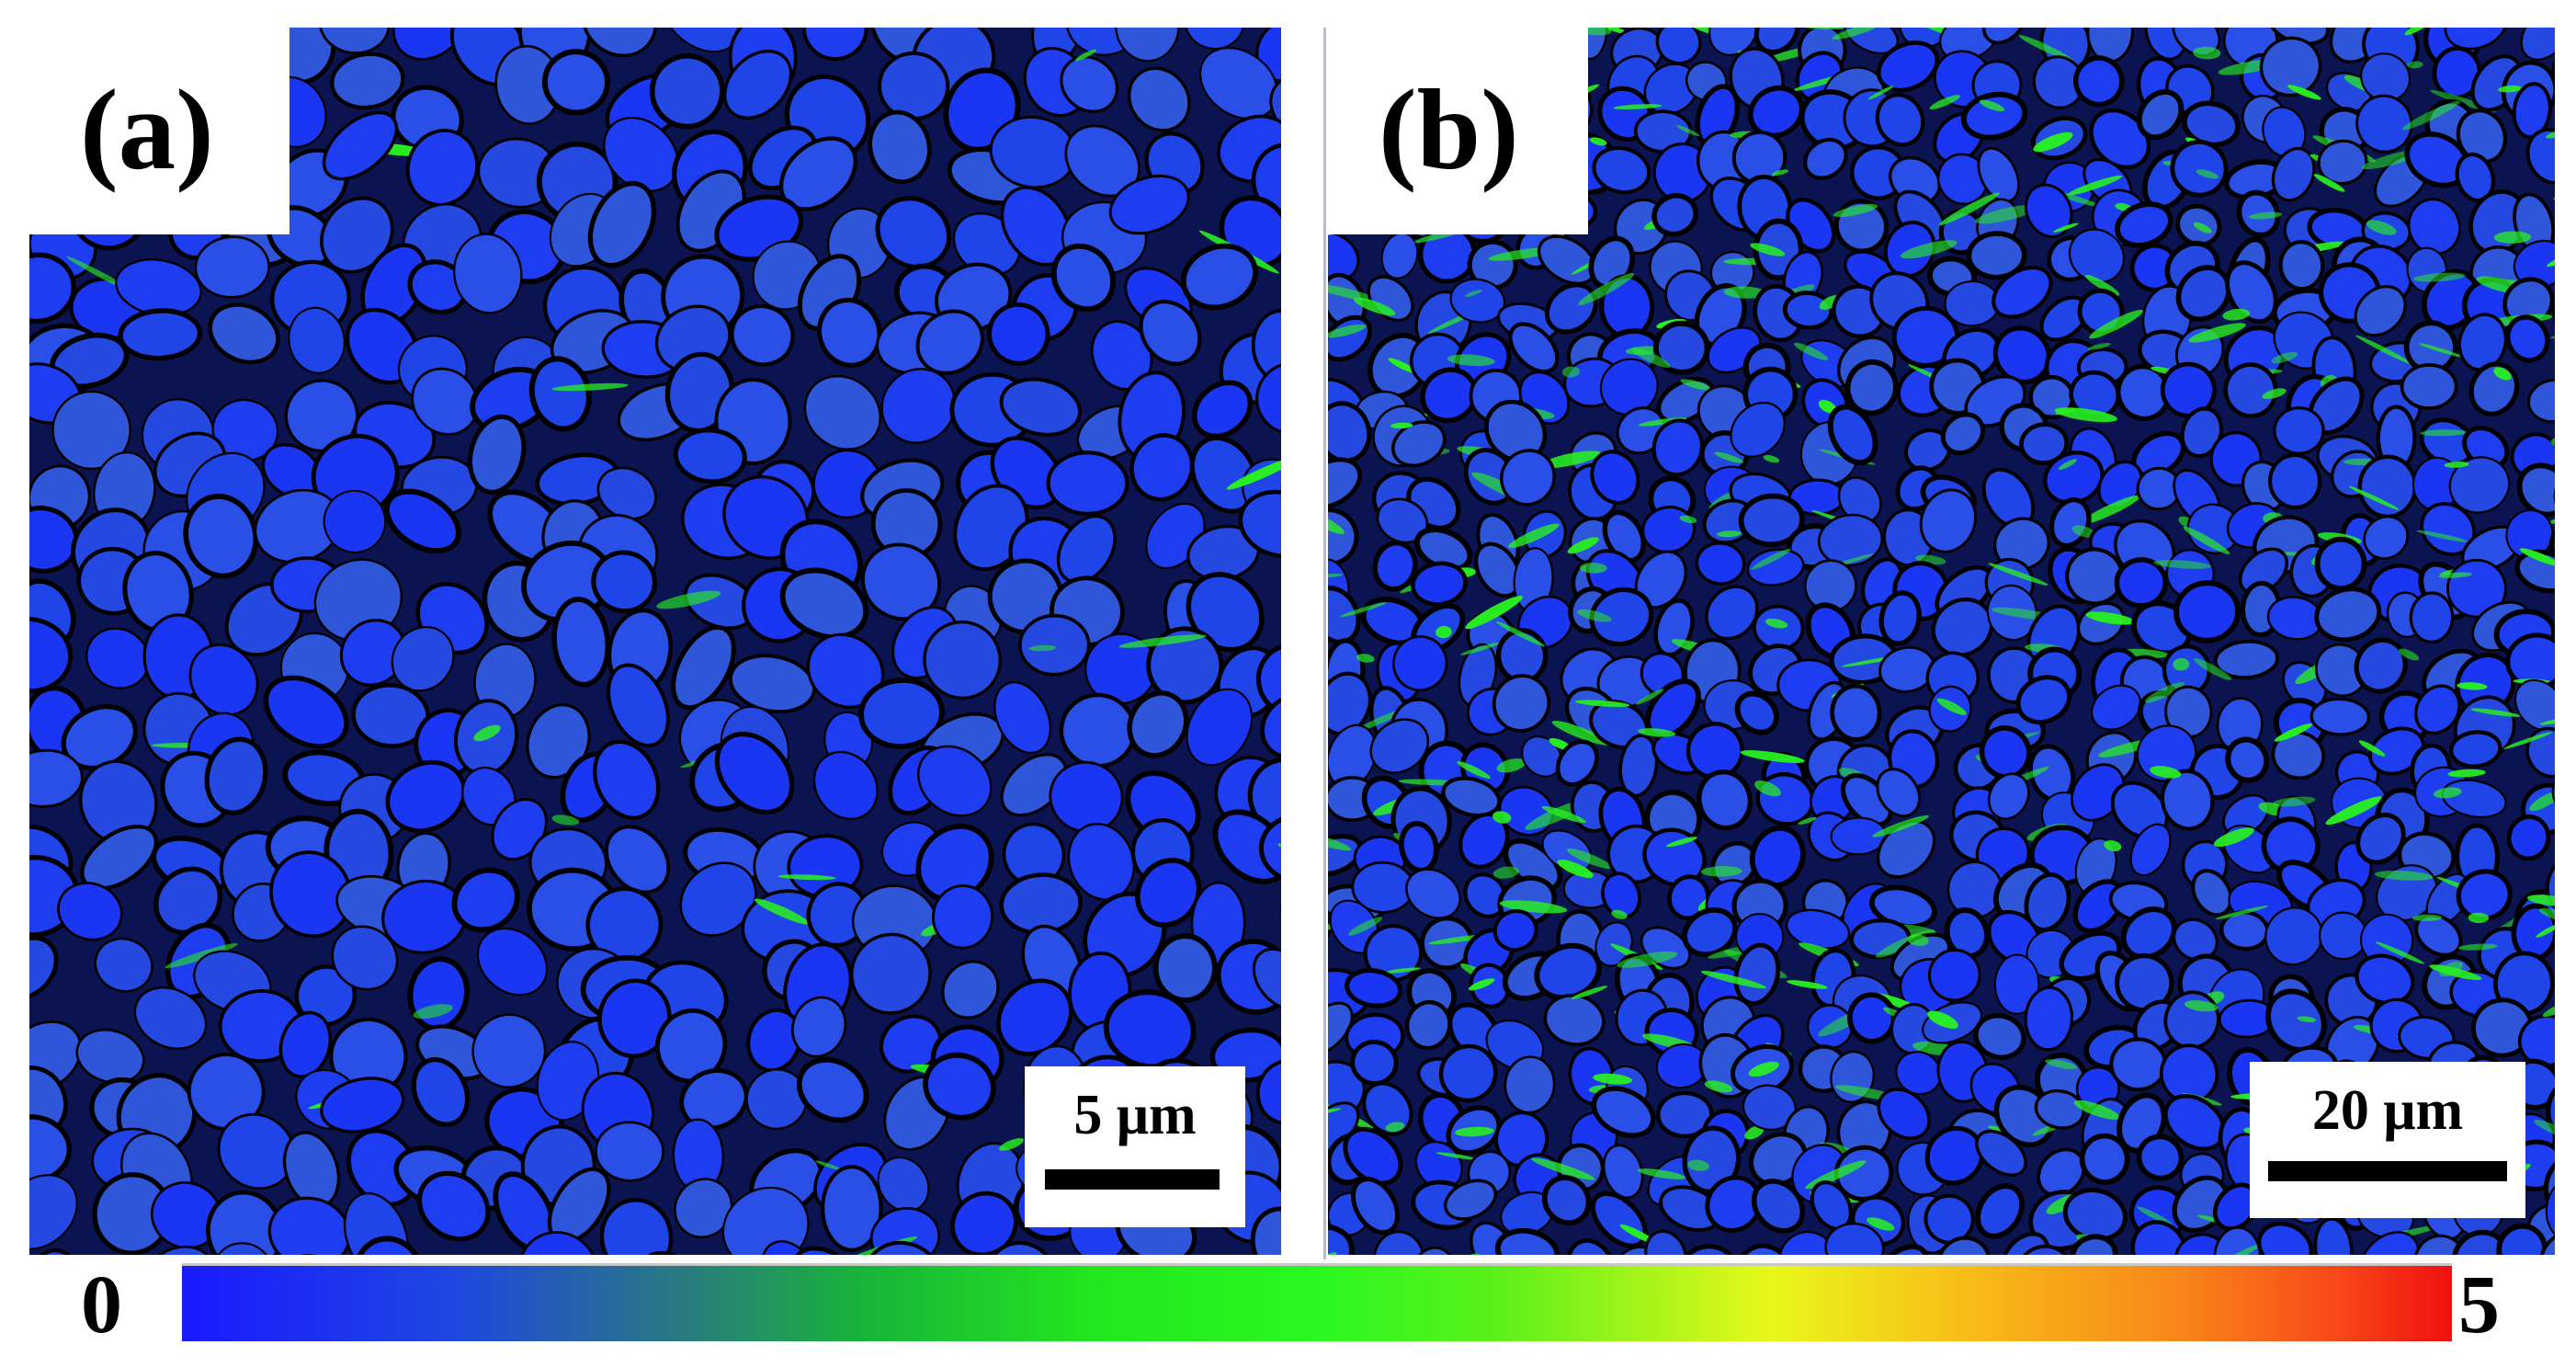 The height and width of the screenshot is (1367, 2576). What do you see at coordinates (147, 130) in the screenshot?
I see `panel-a-label: (a)` at bounding box center [147, 130].